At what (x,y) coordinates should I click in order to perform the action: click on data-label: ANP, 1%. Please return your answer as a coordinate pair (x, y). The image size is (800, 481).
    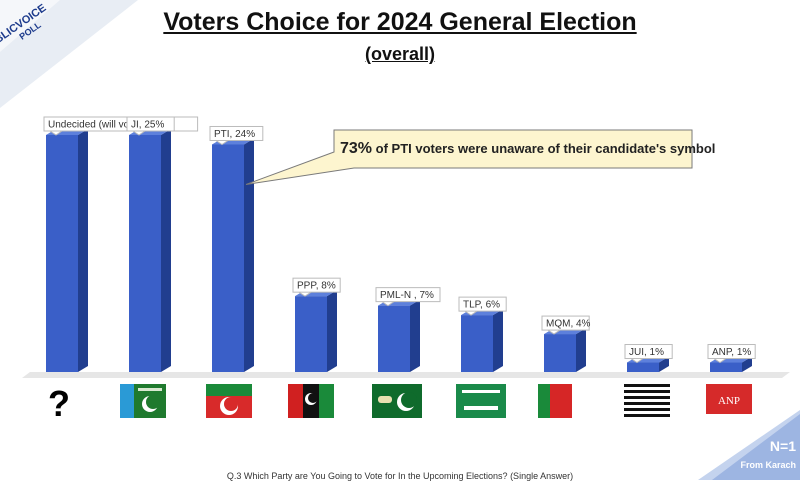
    Looking at the image, I should click on (731, 354).